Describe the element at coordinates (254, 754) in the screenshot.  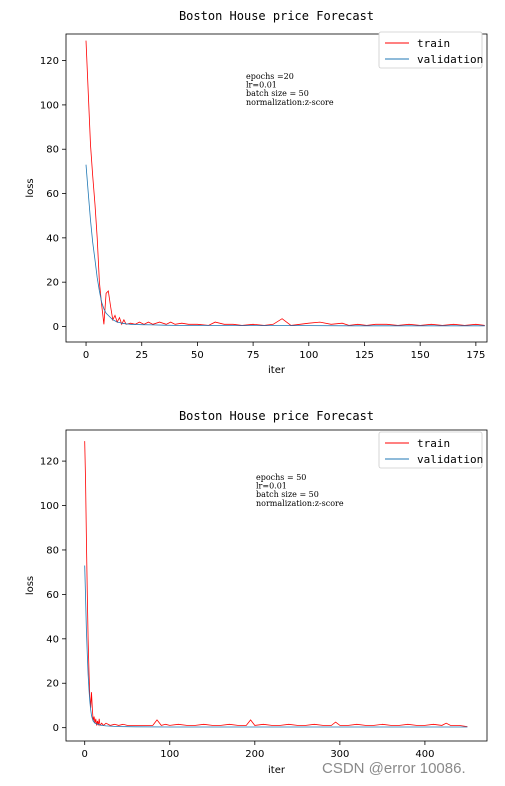
I see `x-tick-label: 200` at that location.